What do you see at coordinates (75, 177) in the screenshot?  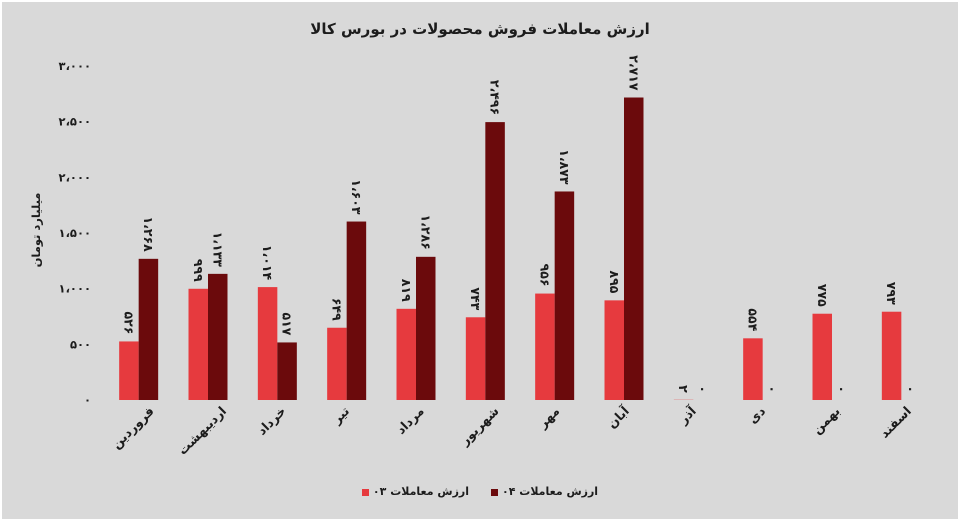 I see `y-tick-label-2000: ۲،۰۰۰` at bounding box center [75, 177].